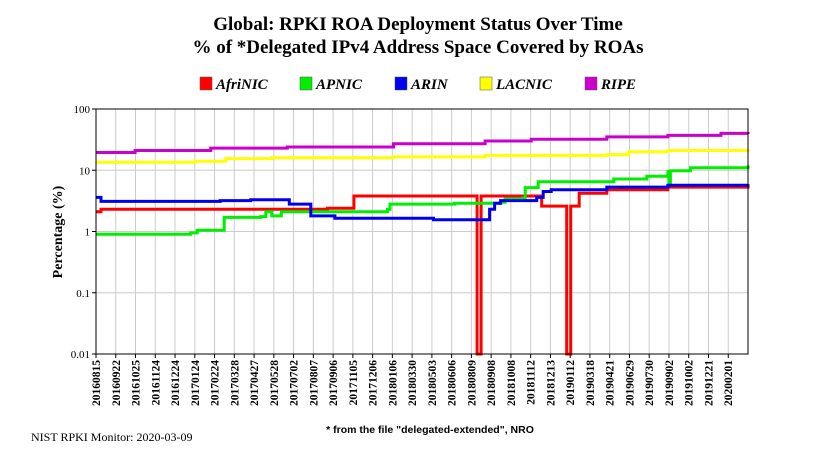 Image resolution: width=837 pixels, height=460 pixels. Describe the element at coordinates (423, 156) in the screenshot. I see `series-line-lacnic` at that location.